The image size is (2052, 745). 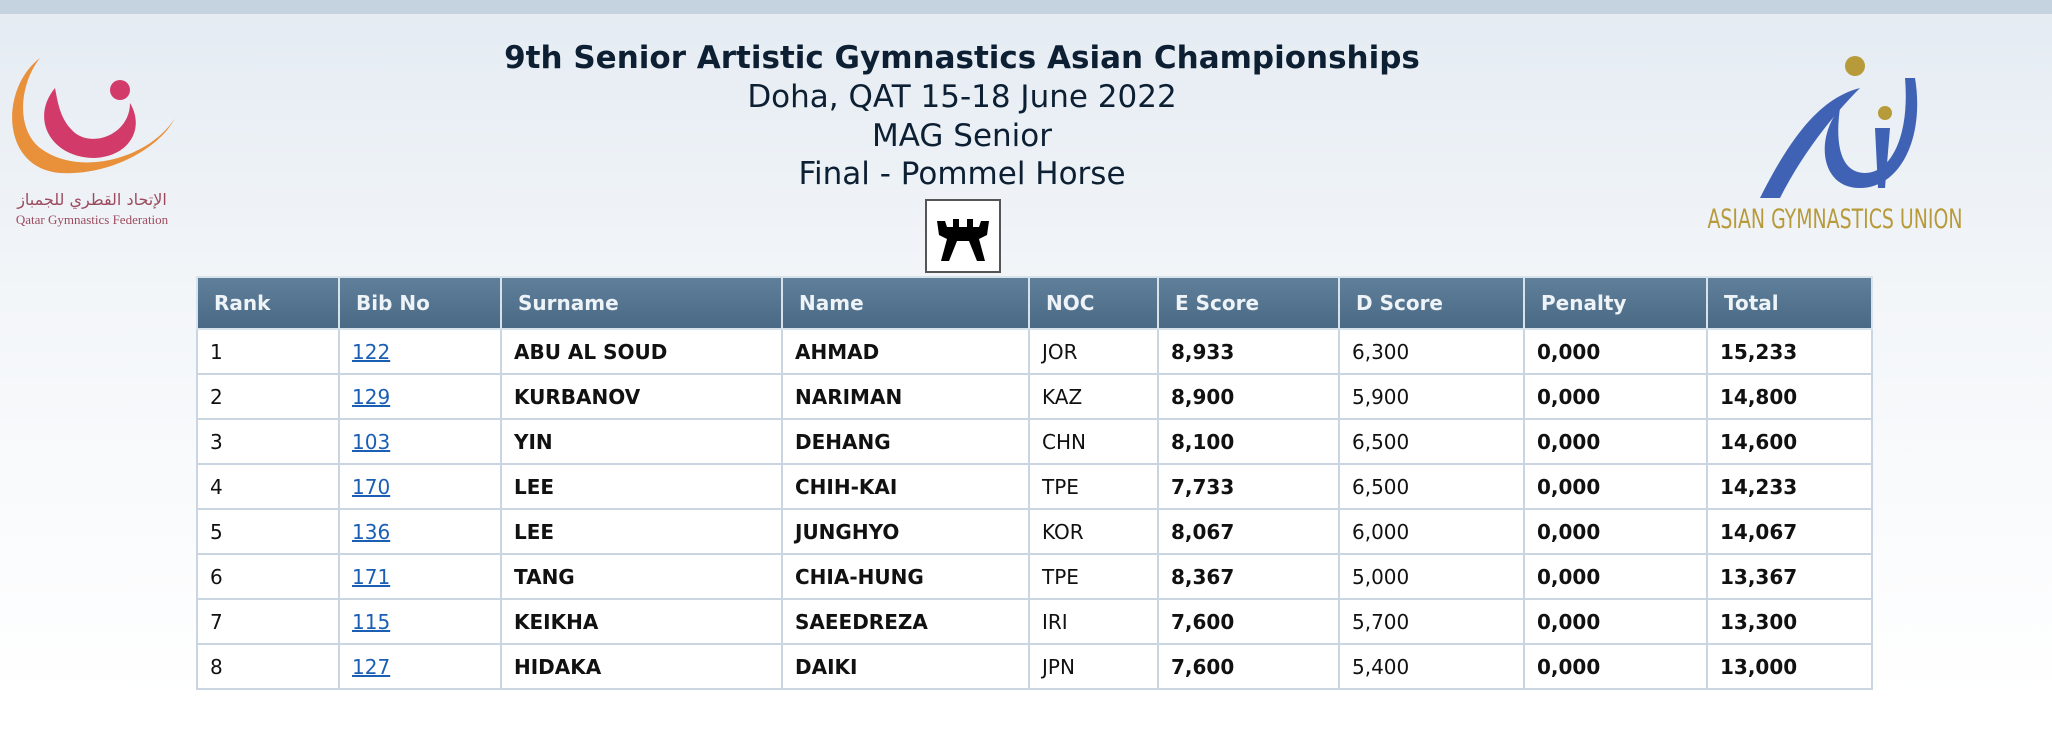 I want to click on cell: CHIH-KAI, so click(x=905, y=486).